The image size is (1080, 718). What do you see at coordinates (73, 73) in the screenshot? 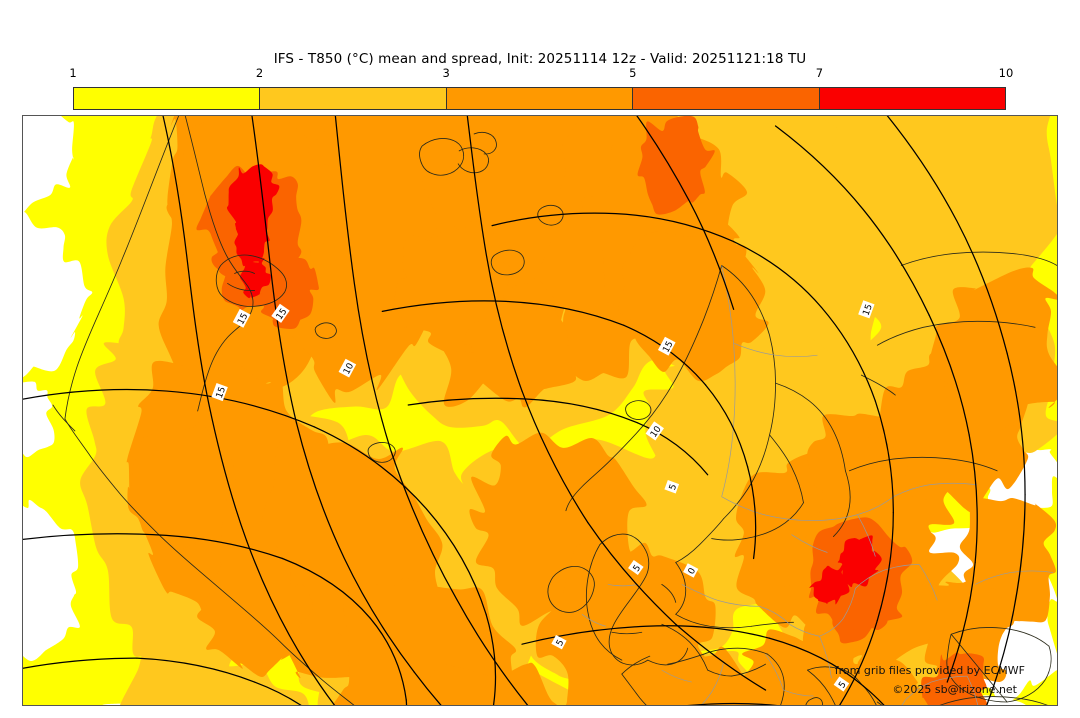
I see `colorbar-tick-1: 1` at bounding box center [73, 73].